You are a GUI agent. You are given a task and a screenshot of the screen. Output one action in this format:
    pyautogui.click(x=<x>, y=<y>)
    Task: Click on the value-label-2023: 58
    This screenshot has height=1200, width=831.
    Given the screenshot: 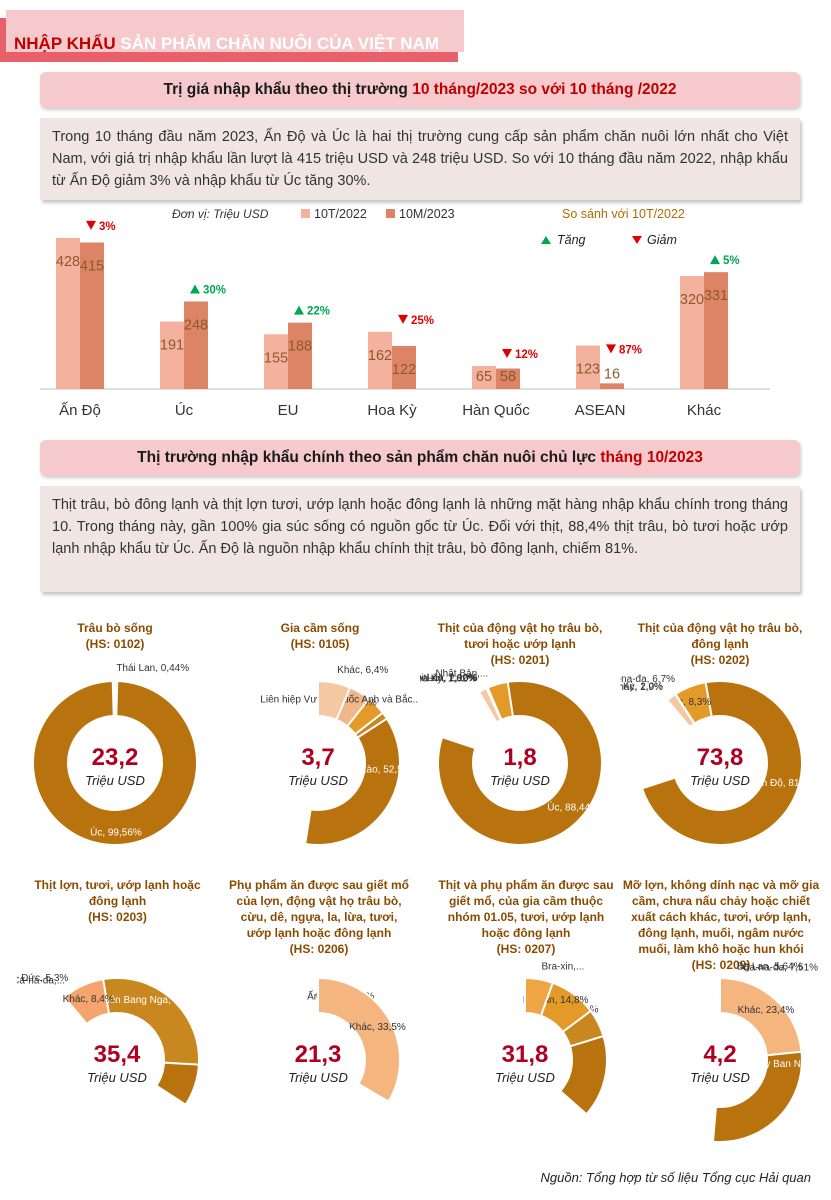 What is the action you would take?
    pyautogui.click(x=508, y=377)
    